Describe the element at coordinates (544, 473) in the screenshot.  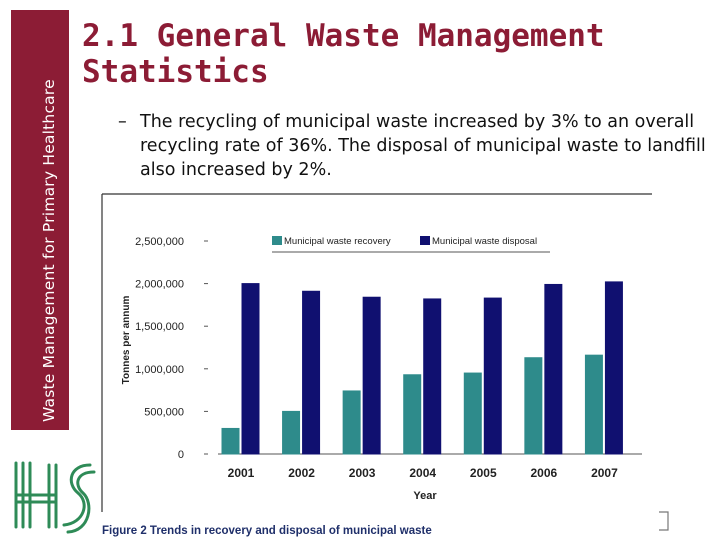
I see `x-tick-label: 2006` at that location.